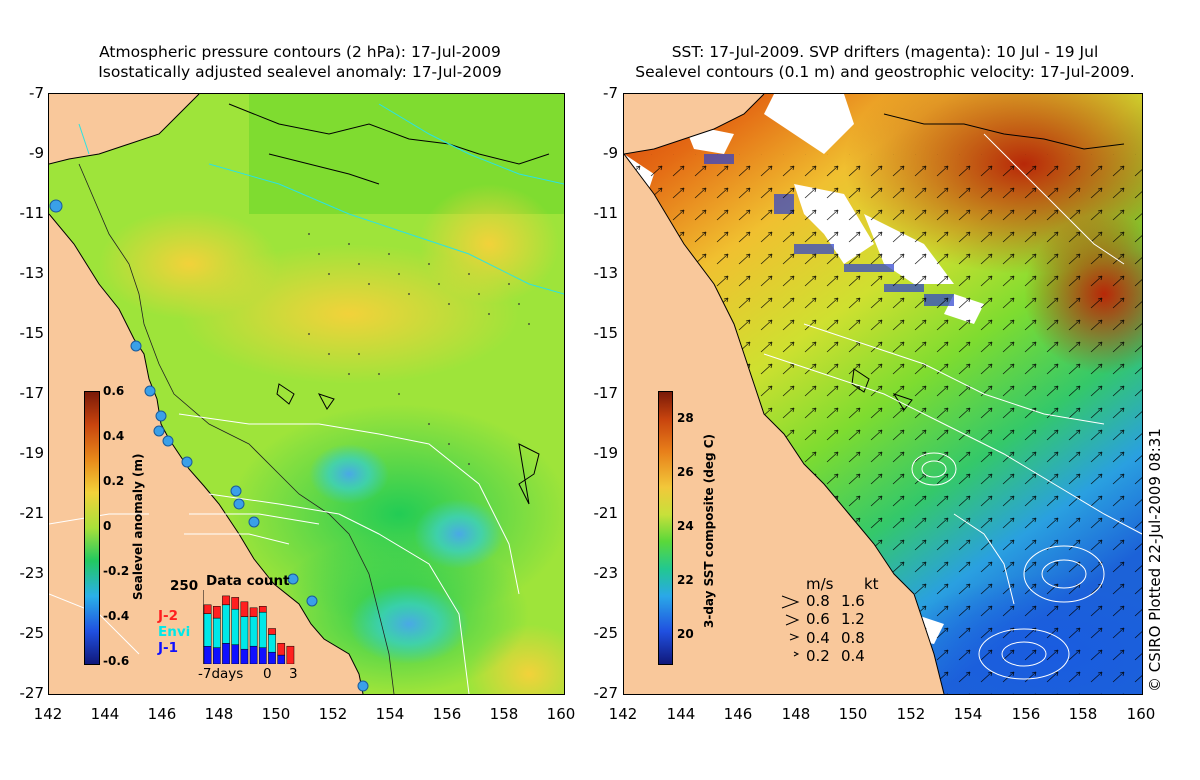 The image size is (1200, 780). Describe the element at coordinates (606, 633) in the screenshot. I see `y-tick: -25` at that location.